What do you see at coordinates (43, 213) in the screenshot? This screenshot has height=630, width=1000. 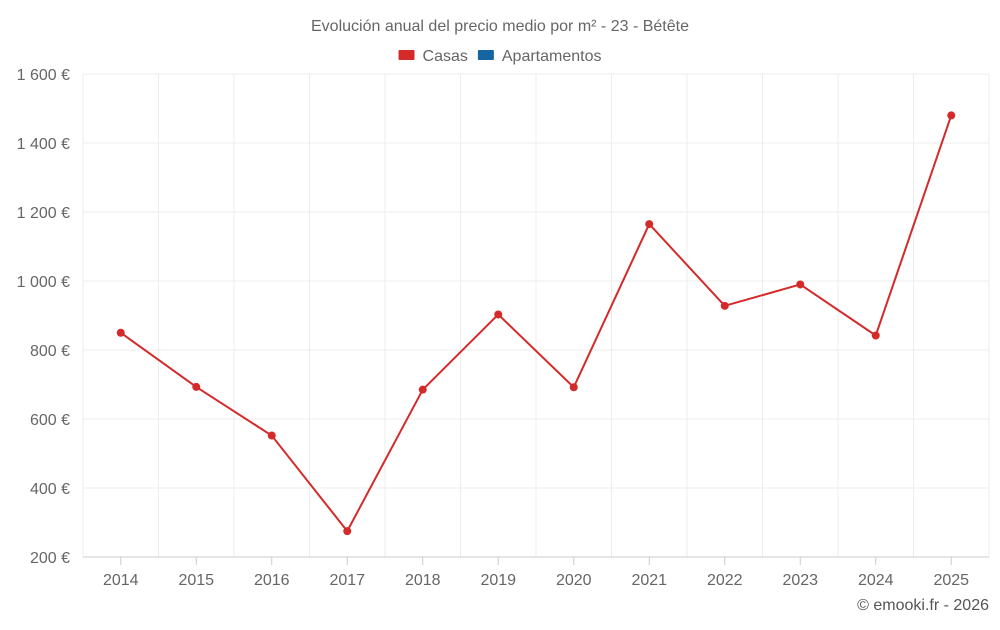 I see `y-tick-label: 1 200 €` at bounding box center [43, 213].